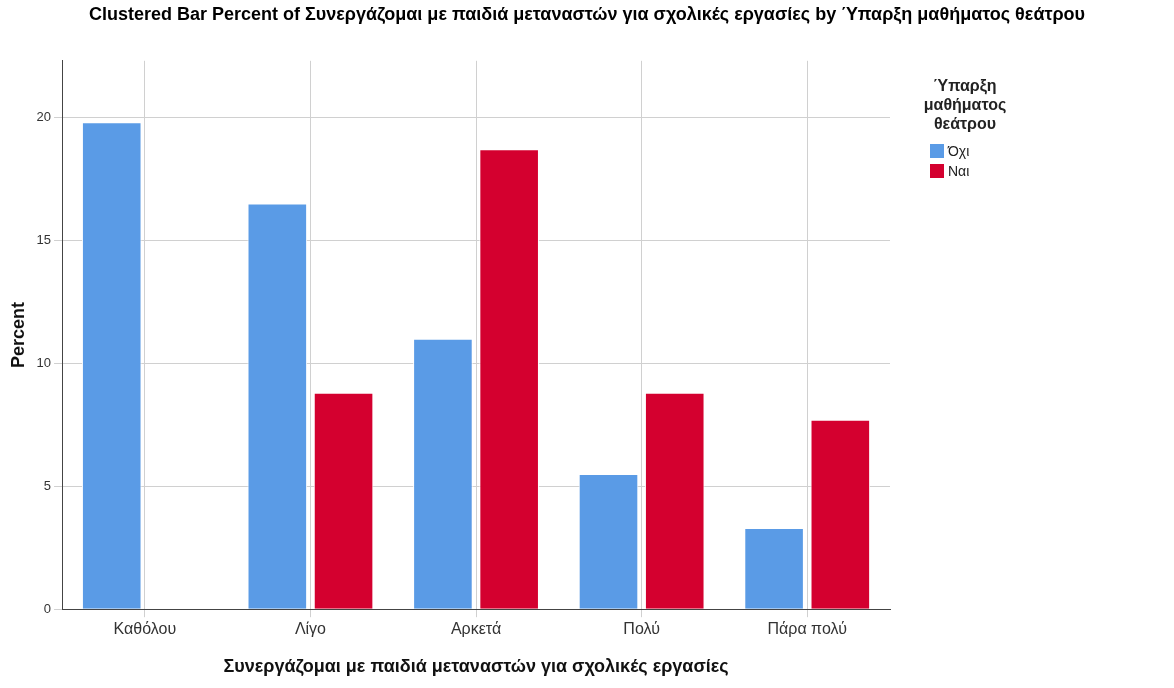 The width and height of the screenshot is (1174, 688). What do you see at coordinates (44, 116) in the screenshot?
I see `y-tick-label: 20` at bounding box center [44, 116].